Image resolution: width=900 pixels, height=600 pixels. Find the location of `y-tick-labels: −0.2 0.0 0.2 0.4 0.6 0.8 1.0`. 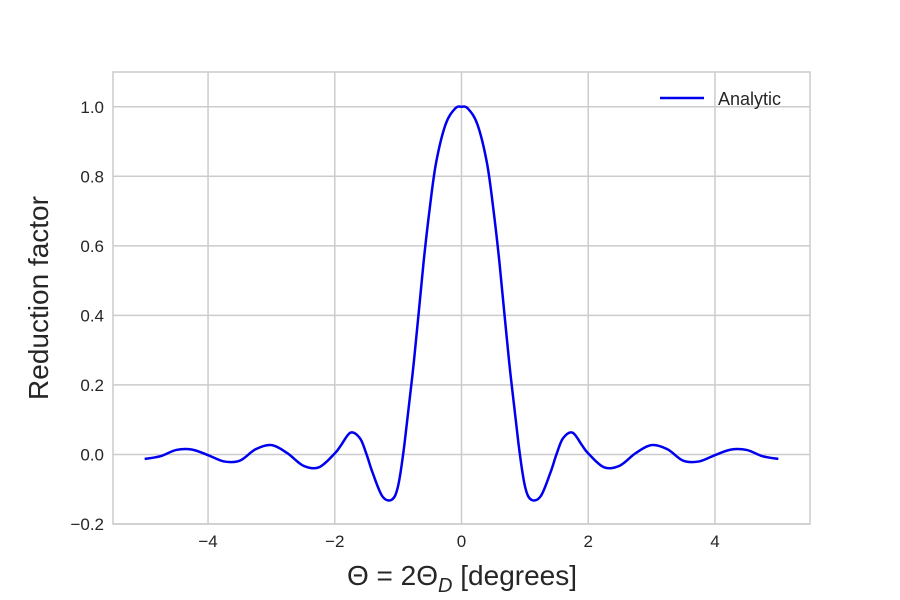

y-tick-labels: −0.2 0.0 0.2 0.4 0.6 0.8 1.0 is located at coordinates (87, 316).